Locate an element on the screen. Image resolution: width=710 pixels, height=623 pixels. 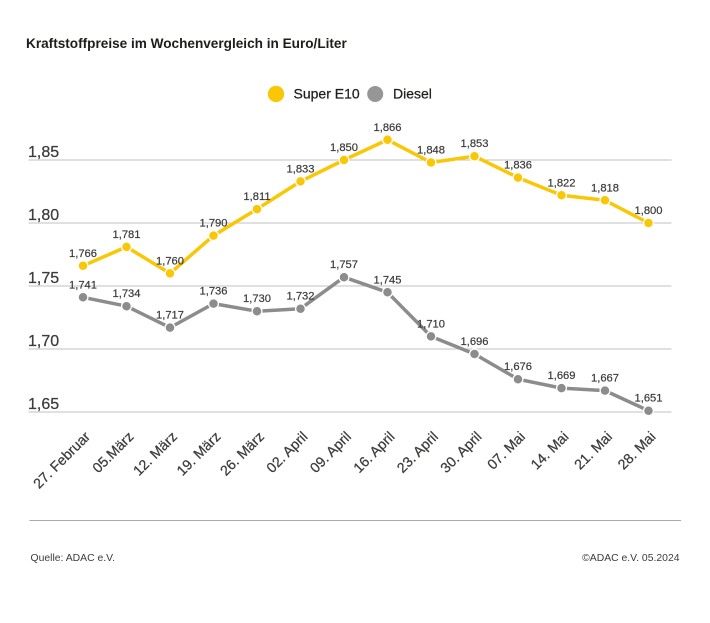
svg-text: 1,651 is located at coordinates (649, 399).